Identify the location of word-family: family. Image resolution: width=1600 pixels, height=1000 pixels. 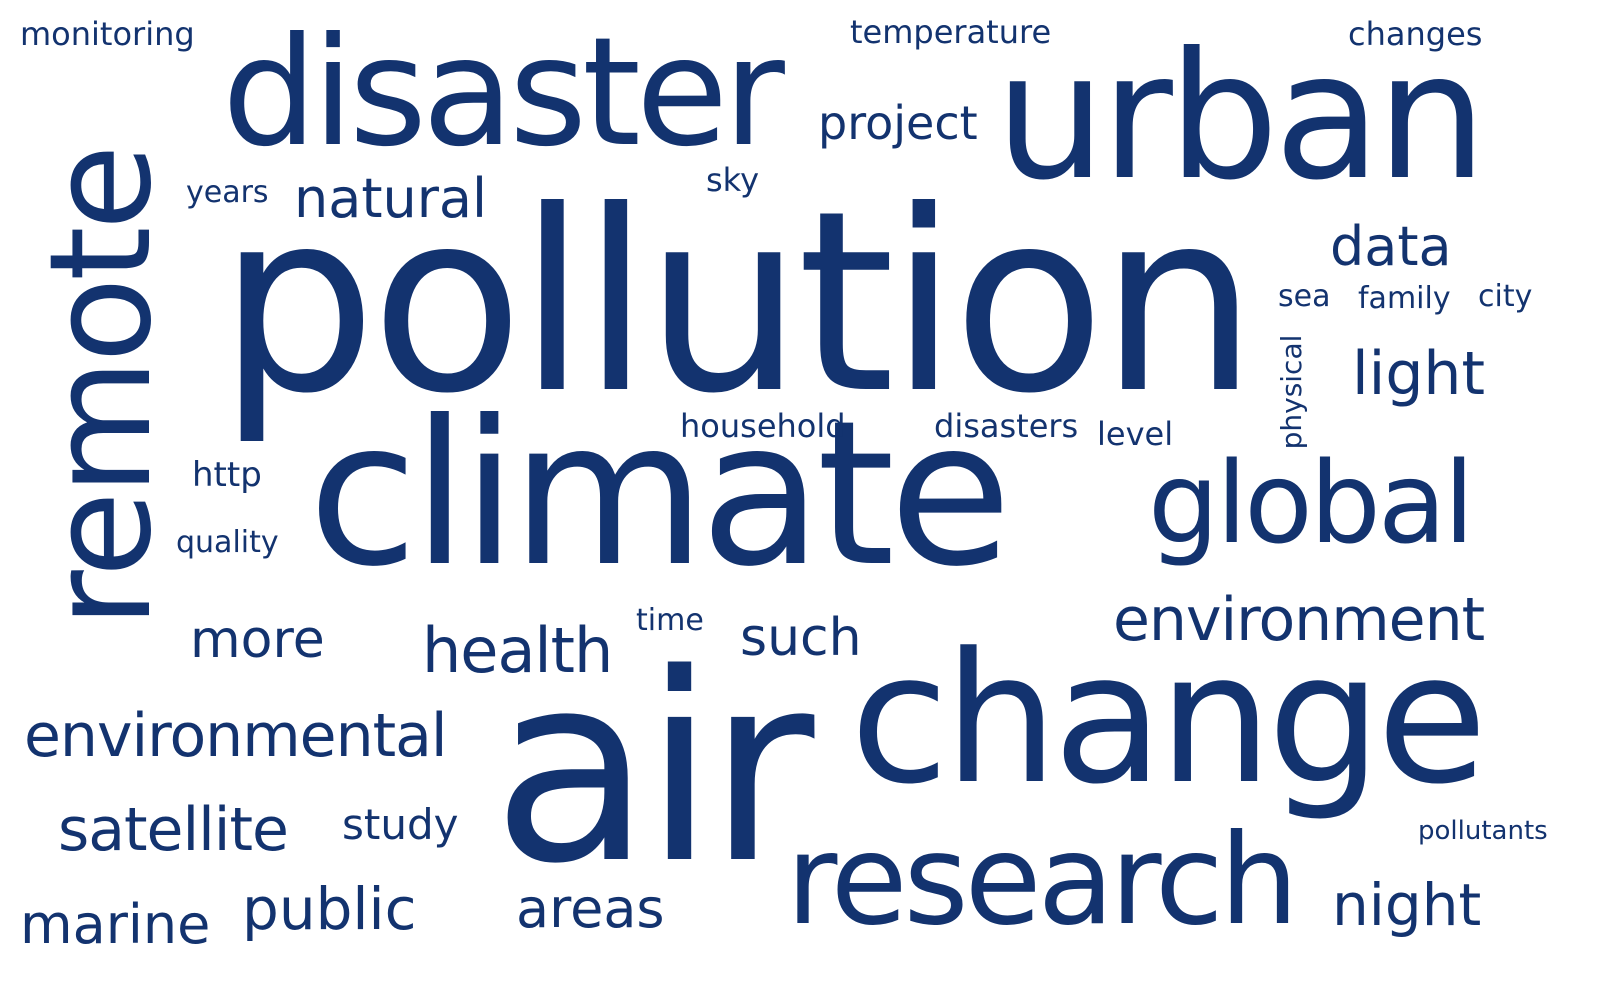
(1404, 298).